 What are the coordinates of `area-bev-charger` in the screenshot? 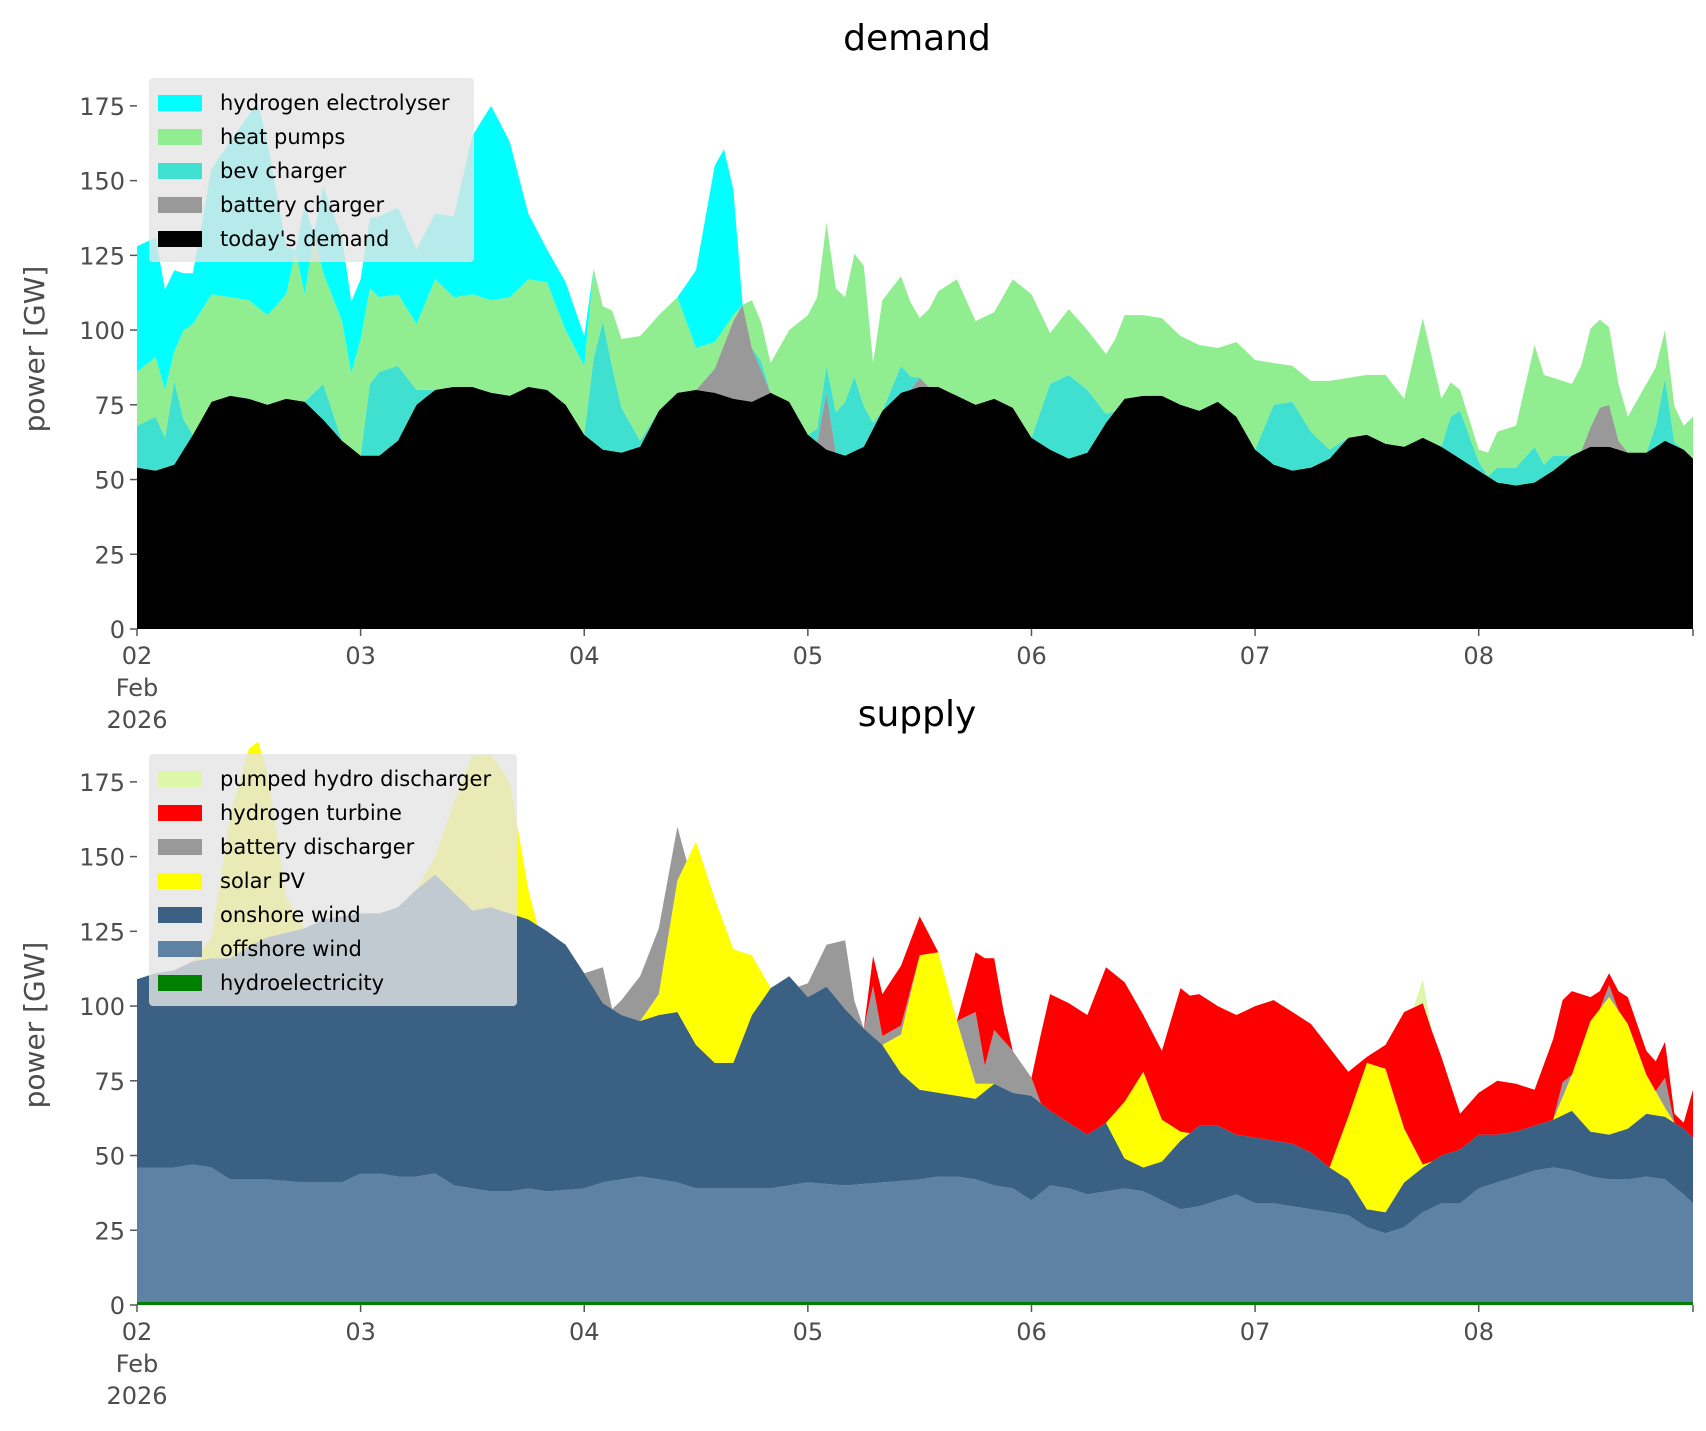 It's located at (915, 395).